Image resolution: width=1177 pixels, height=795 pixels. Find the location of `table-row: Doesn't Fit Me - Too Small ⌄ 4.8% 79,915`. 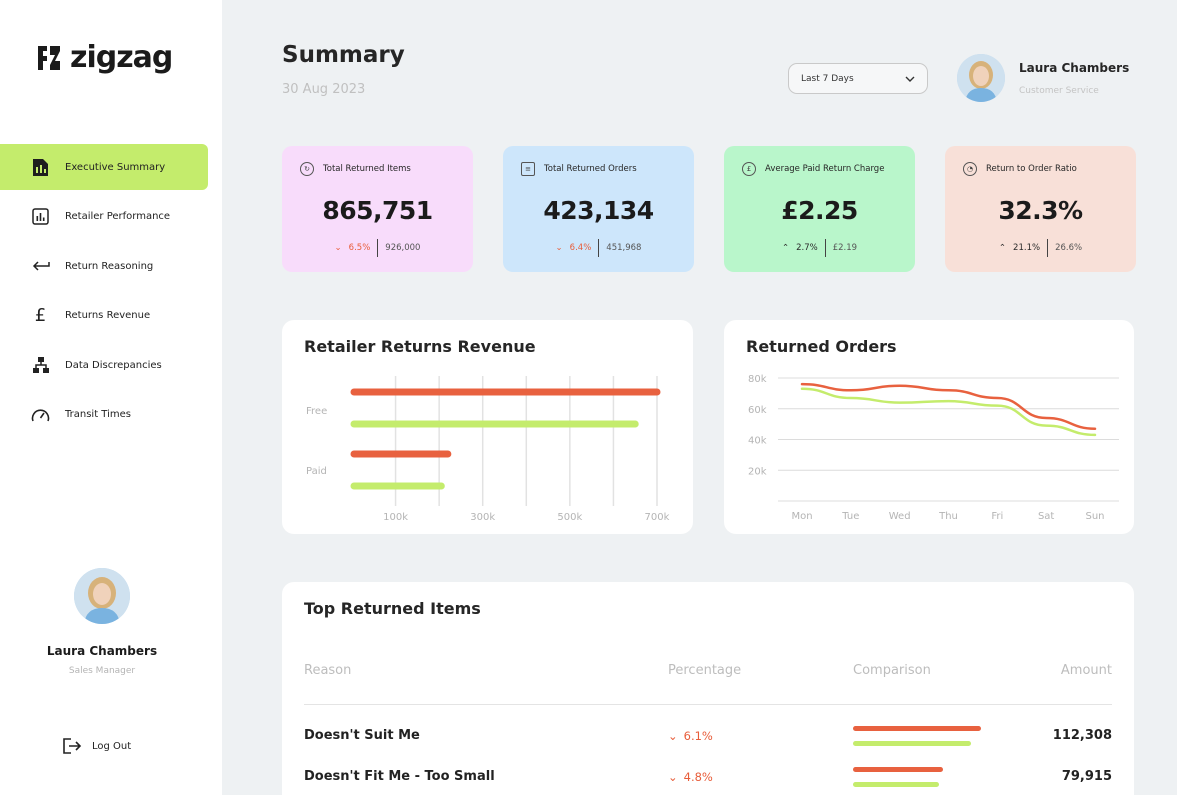

table-row: Doesn't Fit Me - Too Small ⌄ 4.8% 79,915 is located at coordinates (708, 780).